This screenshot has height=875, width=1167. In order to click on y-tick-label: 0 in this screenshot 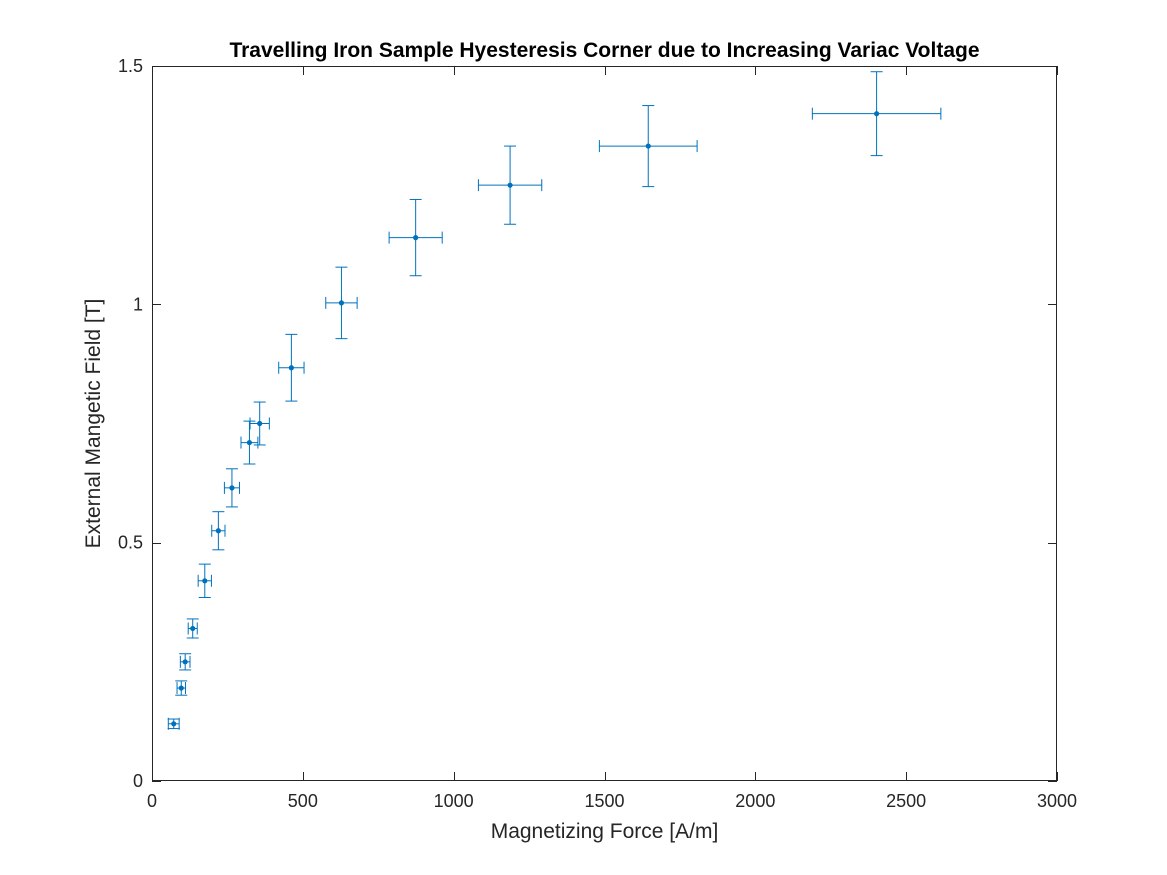, I will do `click(138, 781)`.